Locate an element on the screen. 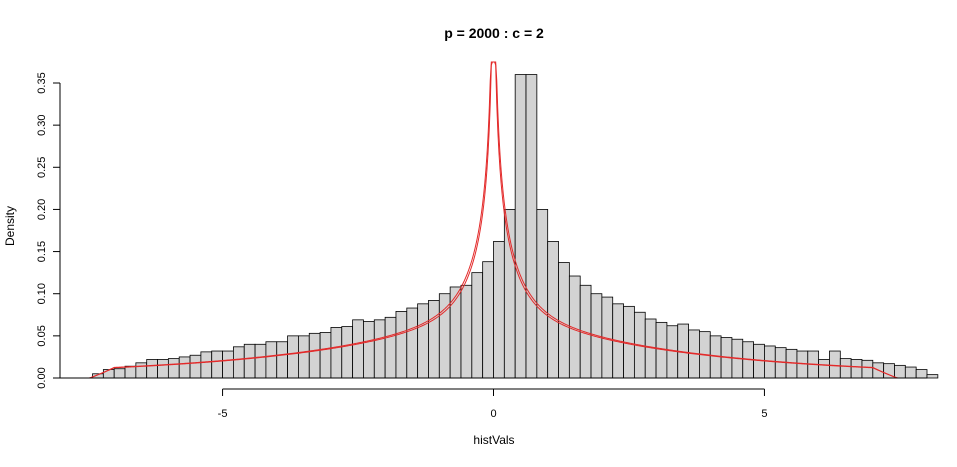 The height and width of the screenshot is (467, 957). y-axis-label: Density is located at coordinates (10, 226).